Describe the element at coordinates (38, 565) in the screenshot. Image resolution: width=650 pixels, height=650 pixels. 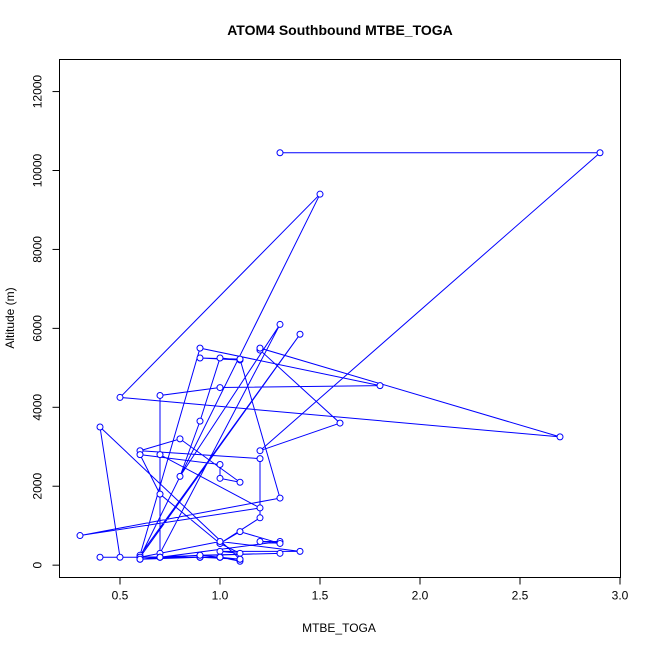
I see `y-tick-label: 0` at that location.